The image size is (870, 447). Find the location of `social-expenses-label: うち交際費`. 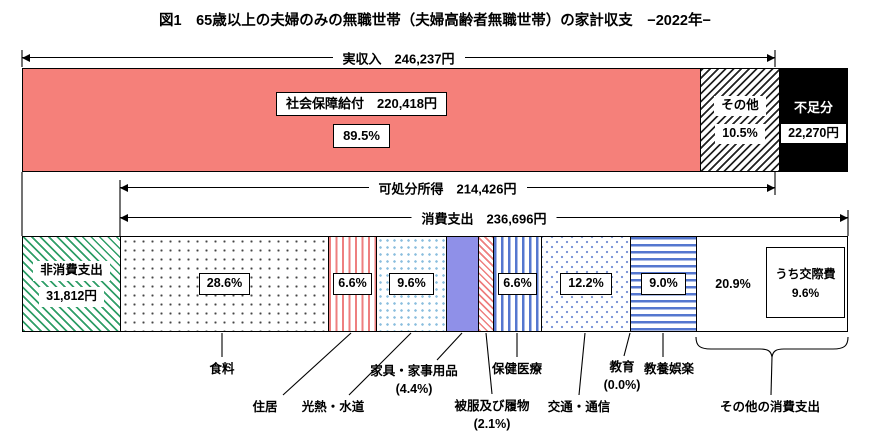

social-expenses-label: うち交際費 is located at coordinates (805, 274).